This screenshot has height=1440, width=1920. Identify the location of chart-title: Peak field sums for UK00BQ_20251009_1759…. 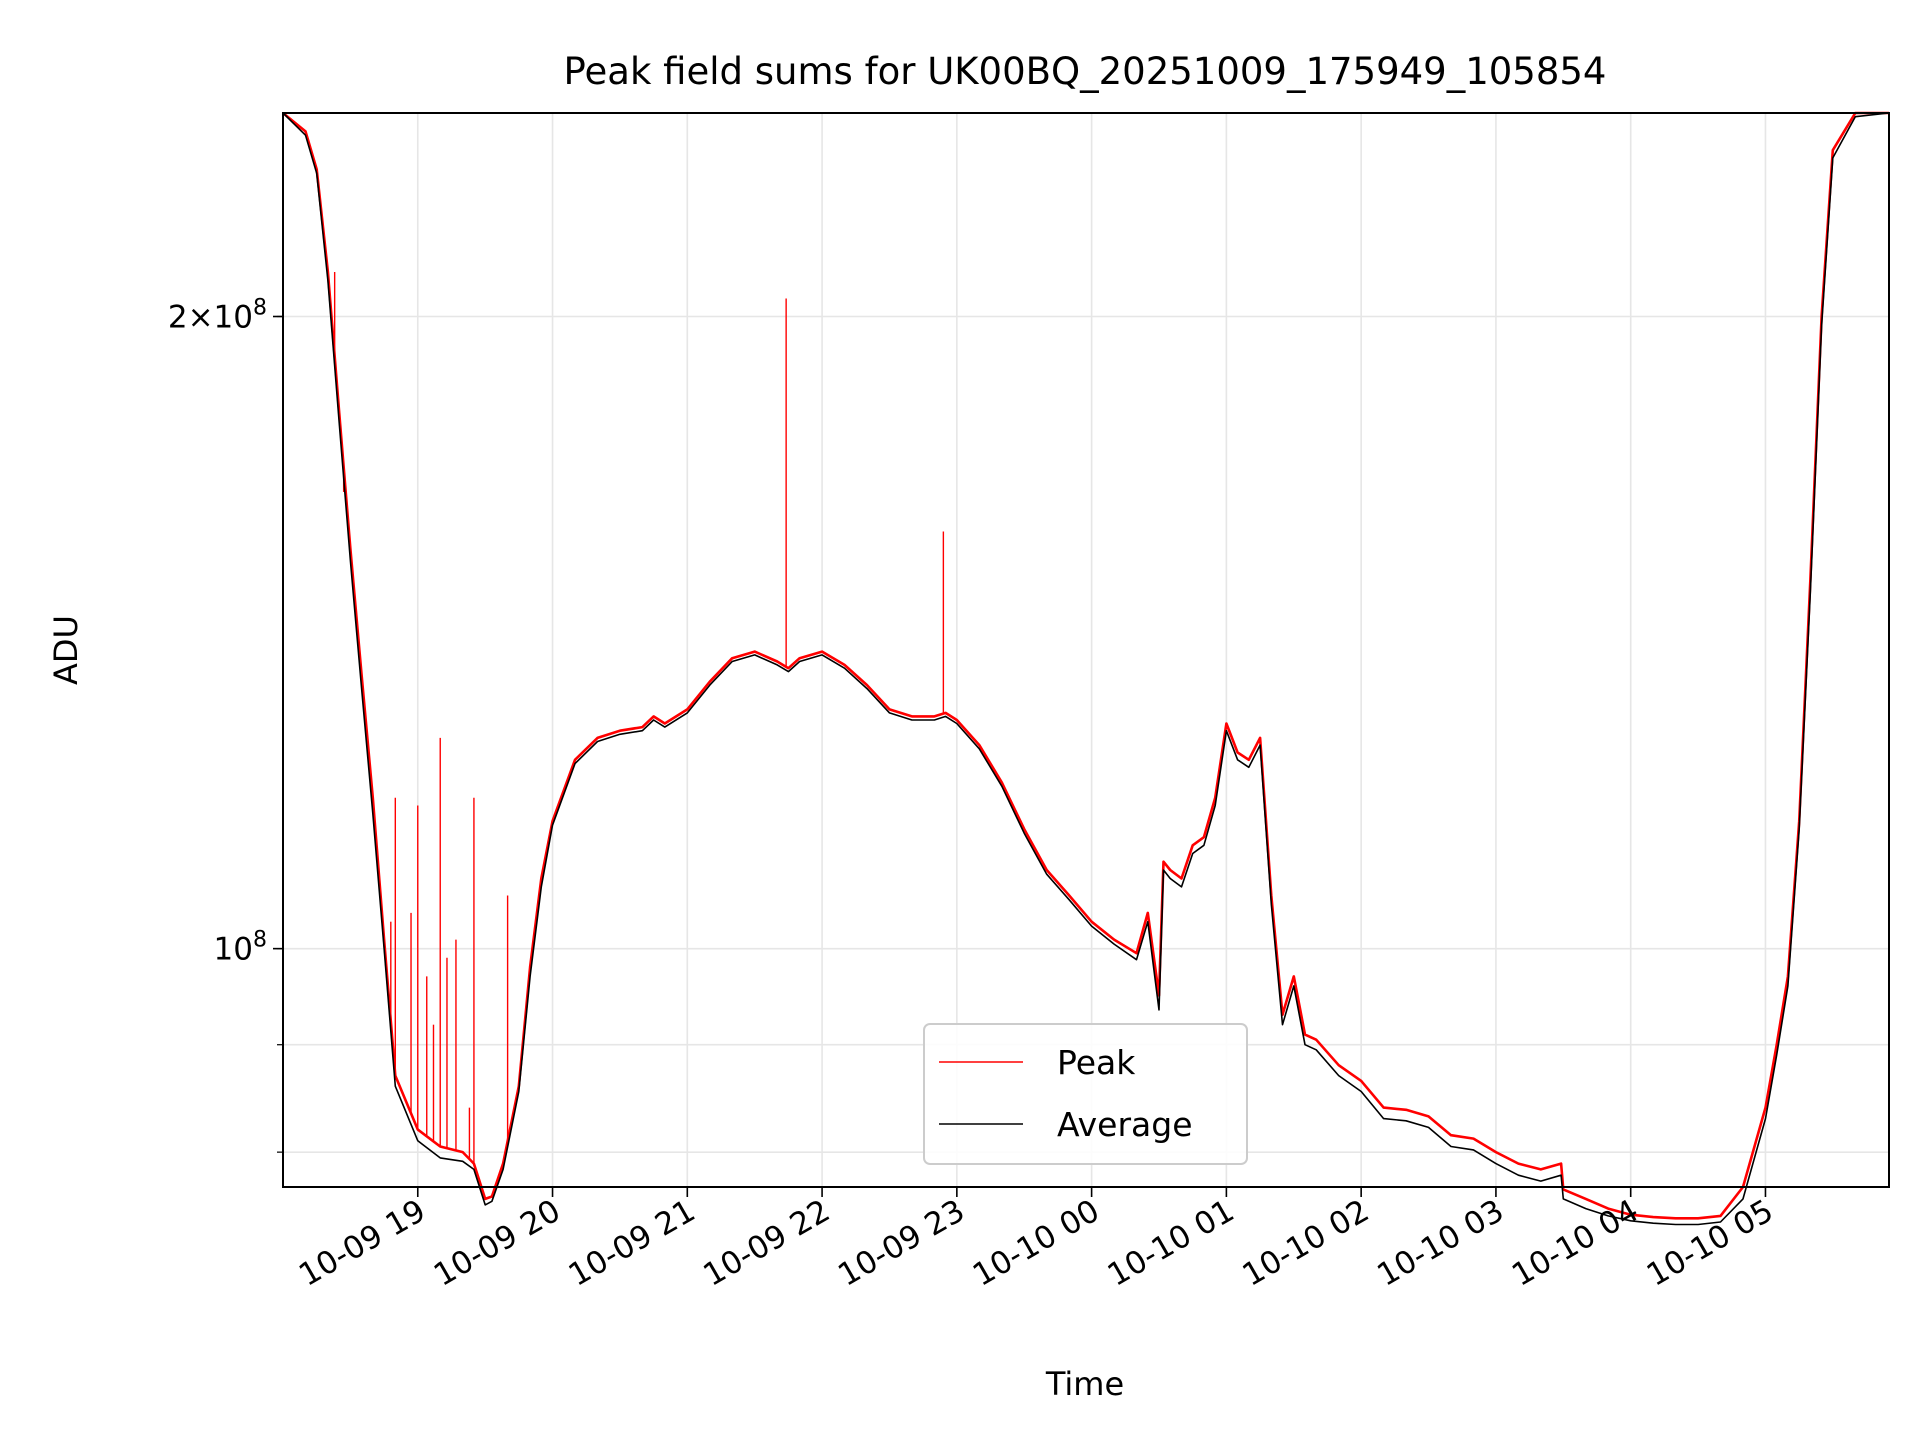
(1085, 71).